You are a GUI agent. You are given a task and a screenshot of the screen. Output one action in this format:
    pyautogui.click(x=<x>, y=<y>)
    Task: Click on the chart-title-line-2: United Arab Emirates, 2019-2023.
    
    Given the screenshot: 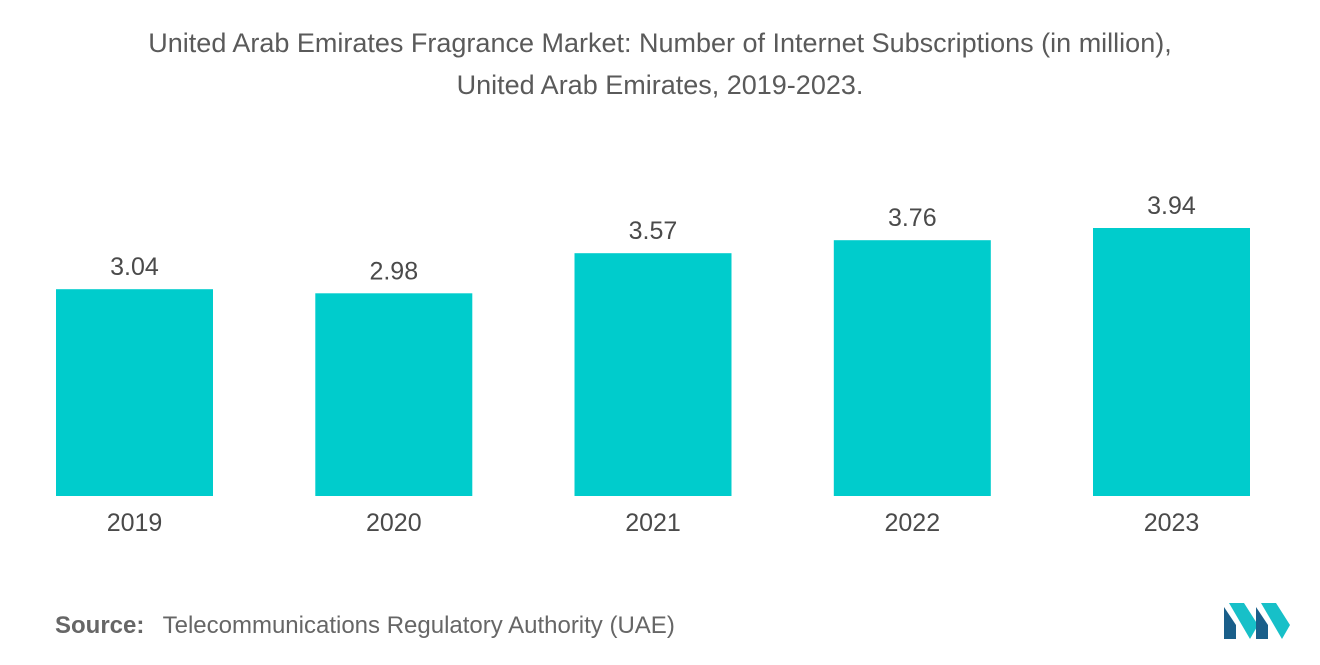 What is the action you would take?
    pyautogui.click(x=660, y=85)
    